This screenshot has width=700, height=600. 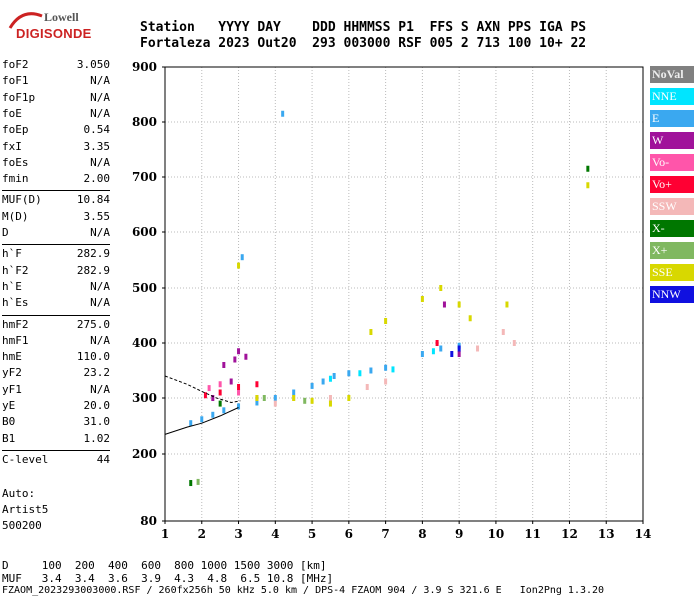 What do you see at coordinates (672, 294) in the screenshot?
I see `legend-item-nnw: NNW` at bounding box center [672, 294].